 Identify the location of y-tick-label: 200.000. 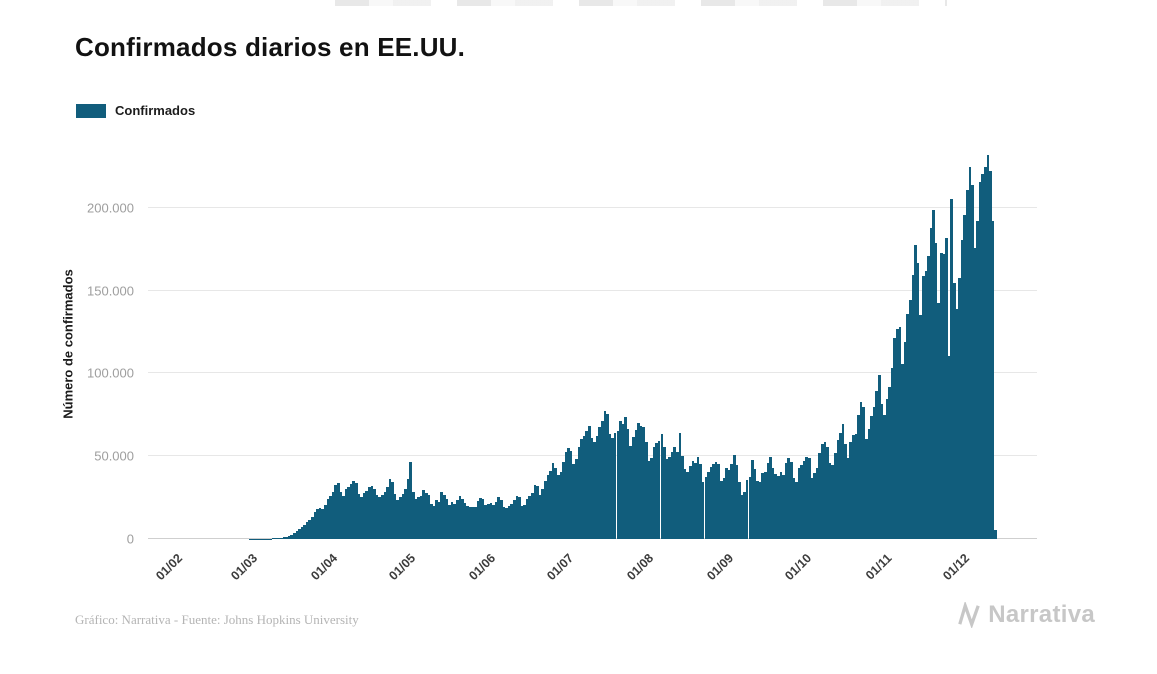
(110, 208).